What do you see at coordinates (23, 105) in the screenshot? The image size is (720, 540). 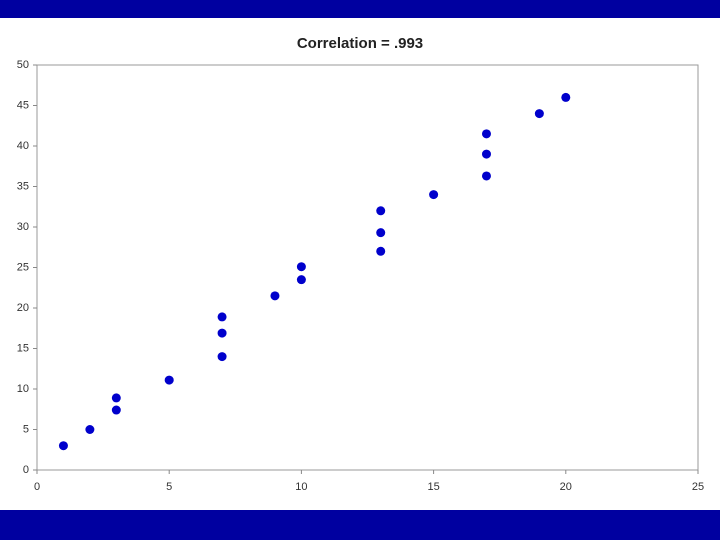 I see `y-tick-label: 45` at bounding box center [23, 105].